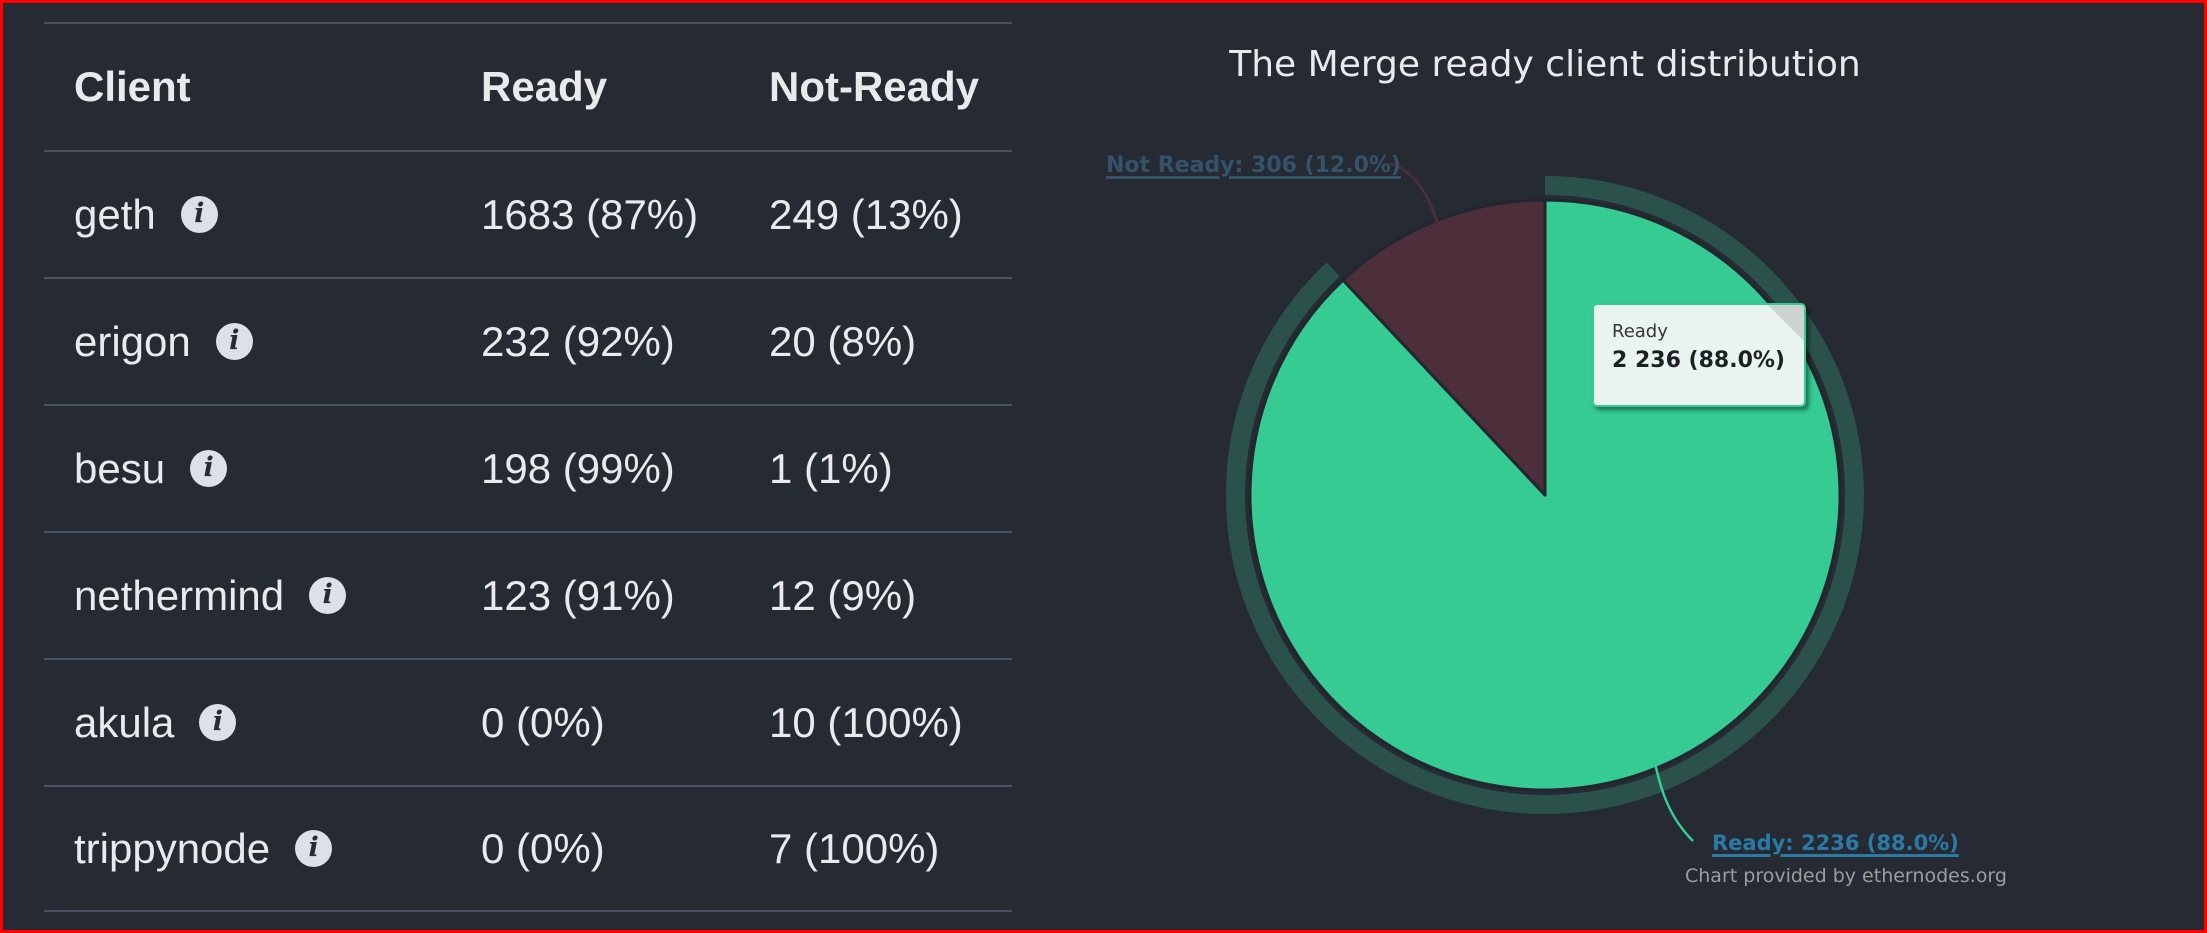 This screenshot has width=2207, height=933. What do you see at coordinates (590, 214) in the screenshot?
I see `ready-count: 1683 (87%)` at bounding box center [590, 214].